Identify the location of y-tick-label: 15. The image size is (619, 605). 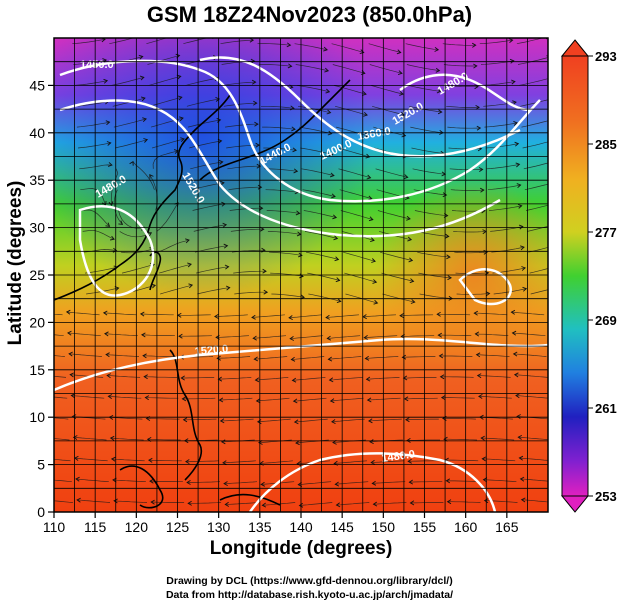
(37, 370).